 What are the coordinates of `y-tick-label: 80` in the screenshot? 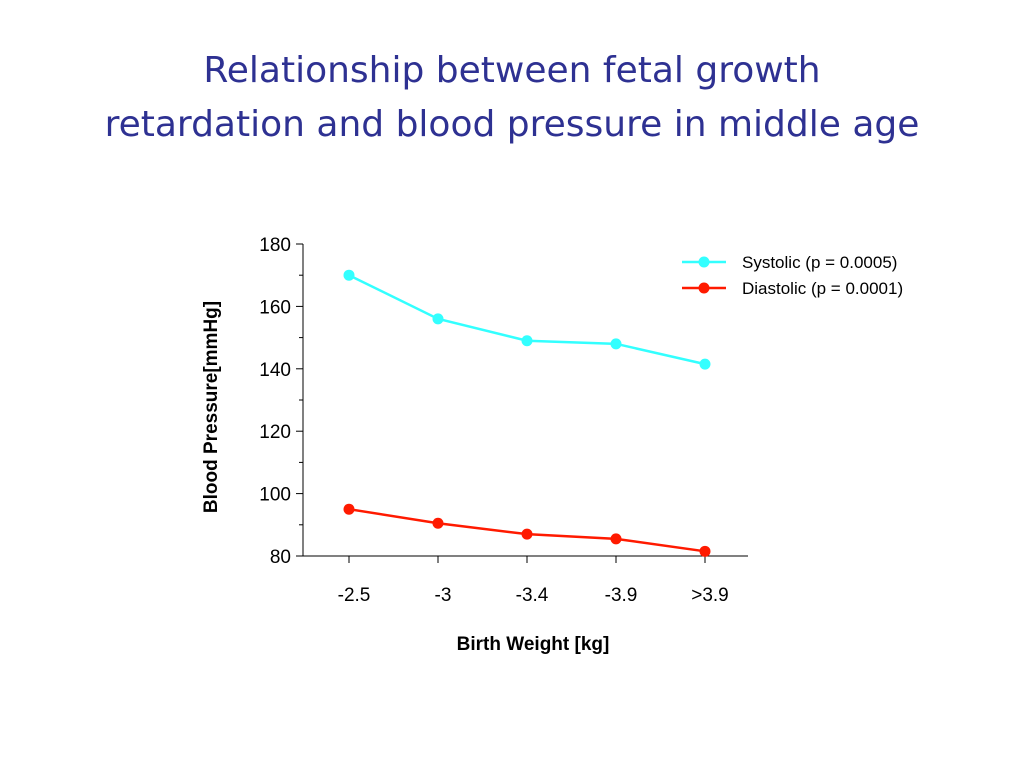 It's located at (280, 557).